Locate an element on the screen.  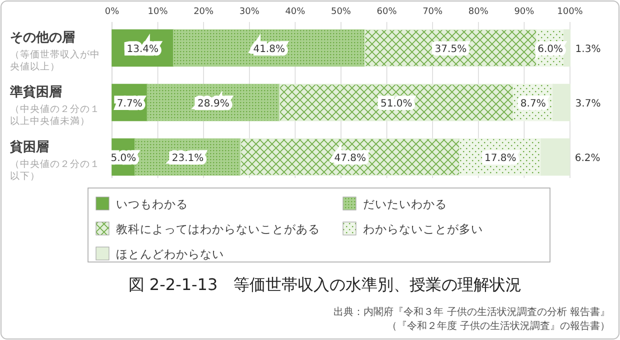
x-tick-label: 100% is located at coordinates (570, 12).